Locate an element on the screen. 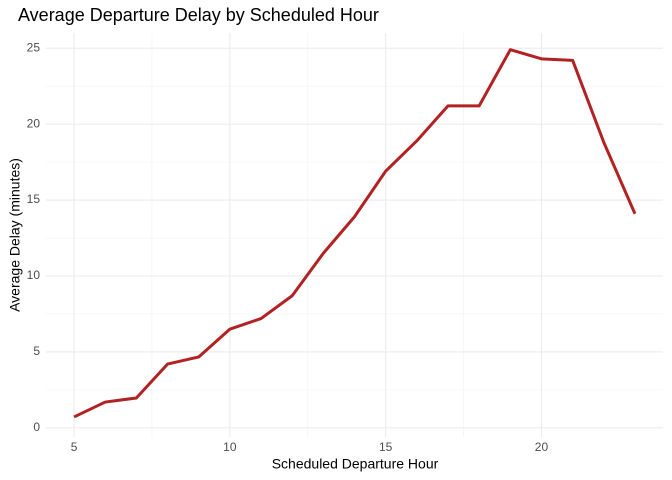 This screenshot has width=672, height=480. y-tick-label: 5 is located at coordinates (36, 351).